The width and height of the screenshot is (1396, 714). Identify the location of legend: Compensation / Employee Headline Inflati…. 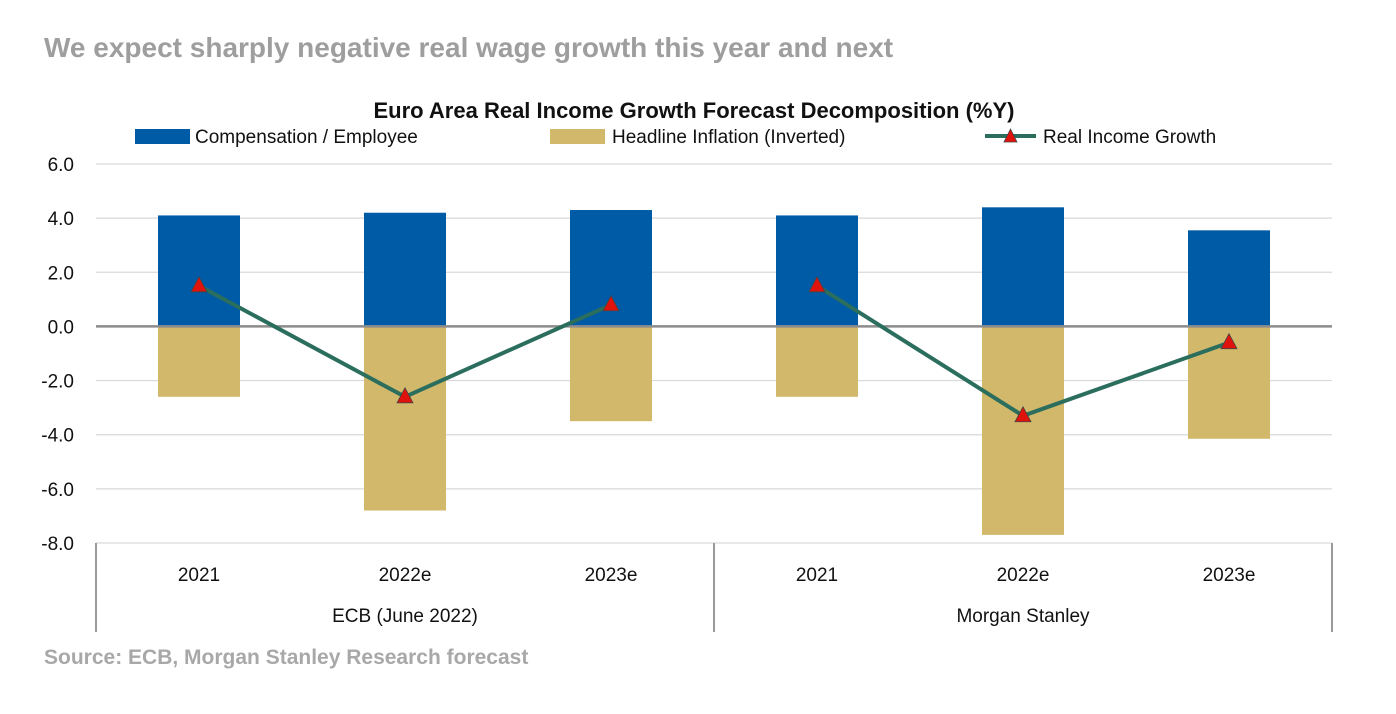
(675, 137).